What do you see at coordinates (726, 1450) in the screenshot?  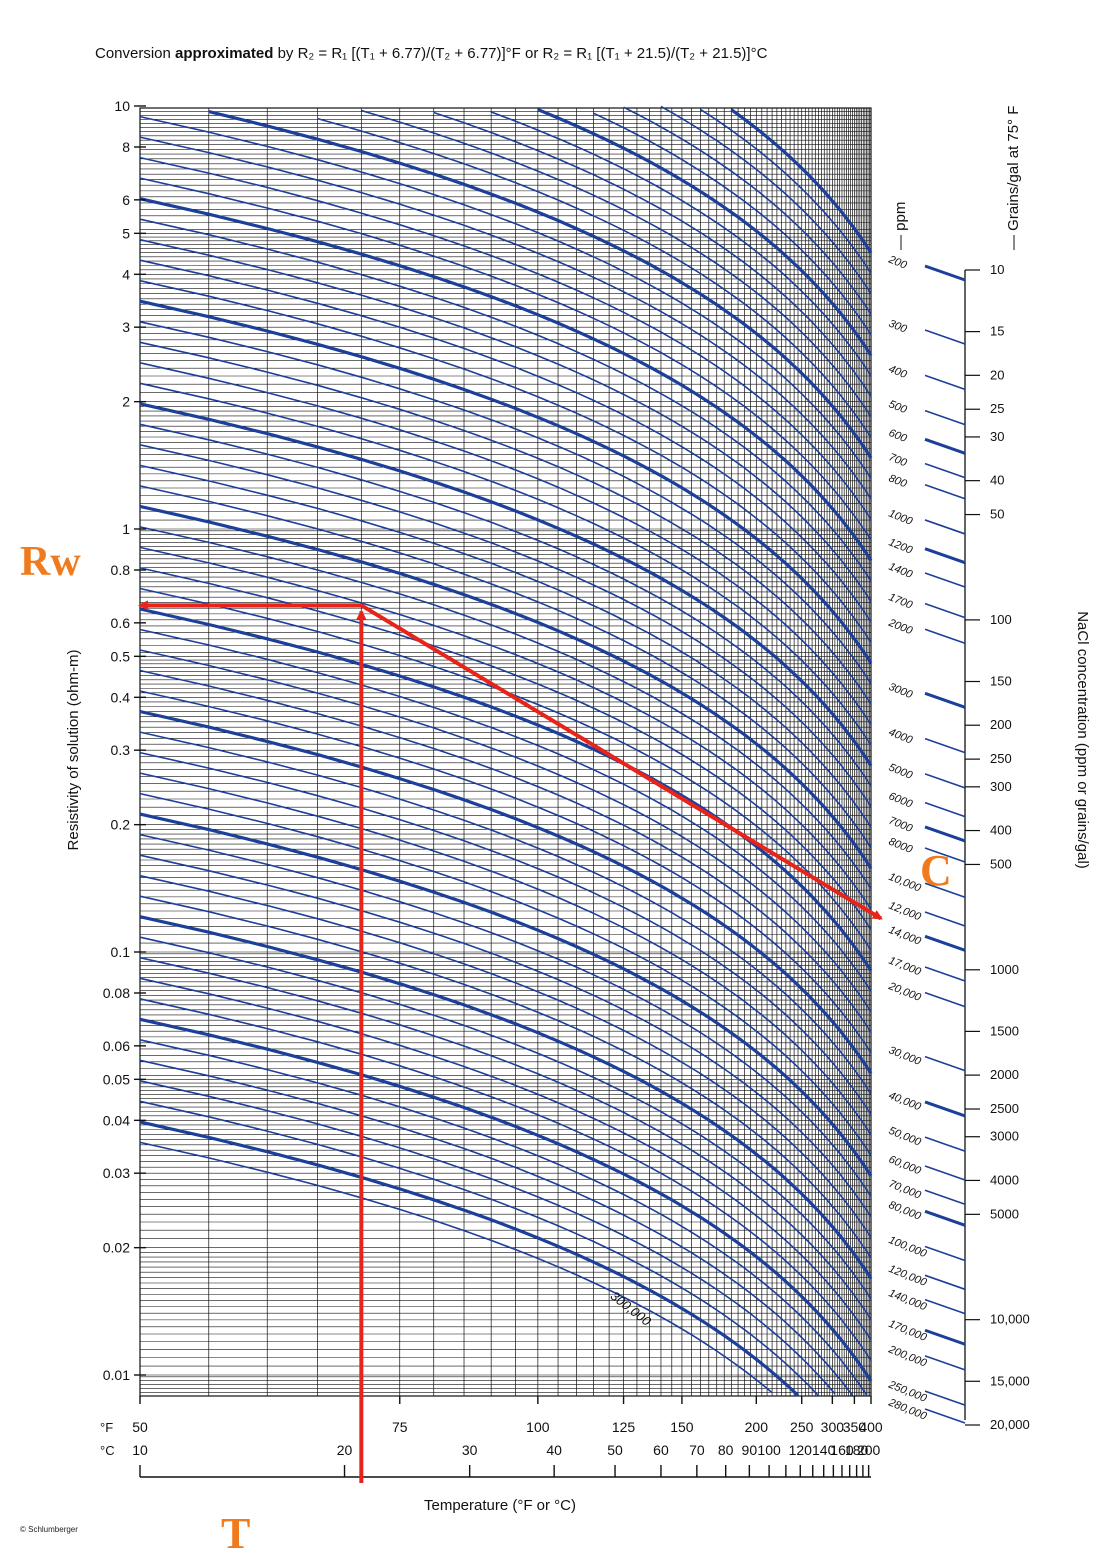 I see `x-tick-label-c: 80` at bounding box center [726, 1450].